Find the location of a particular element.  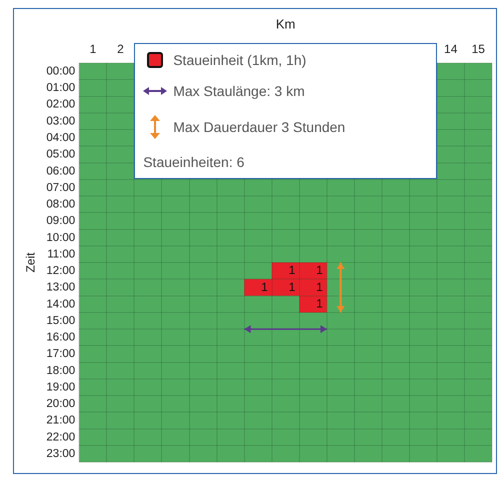

y-tick-label: 16:00 is located at coordinates (61, 338).